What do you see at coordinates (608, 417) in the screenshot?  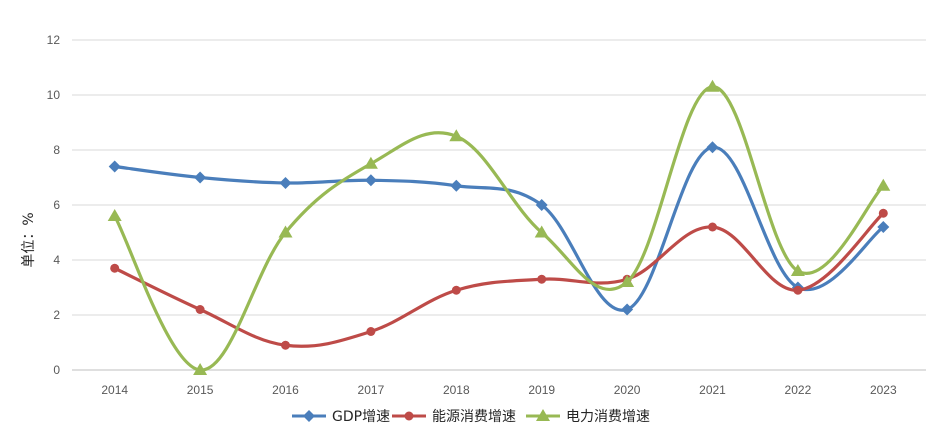 I see `legend-label: 电力消费增速` at bounding box center [608, 417].